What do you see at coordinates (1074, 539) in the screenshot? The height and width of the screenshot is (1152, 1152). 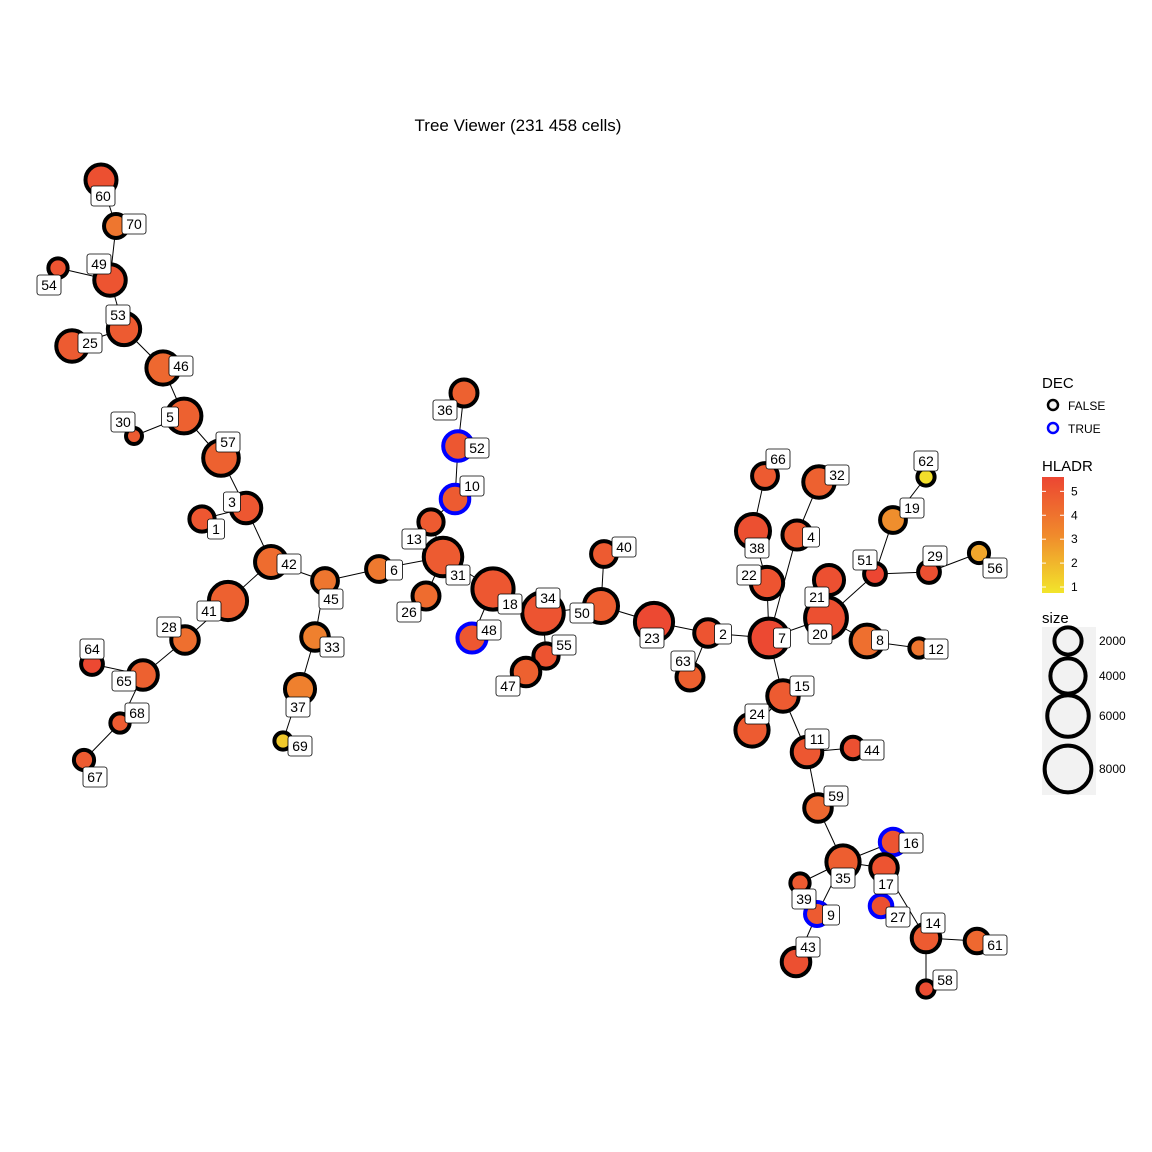 I see `hladr-tick-label-3: 3` at bounding box center [1074, 539].